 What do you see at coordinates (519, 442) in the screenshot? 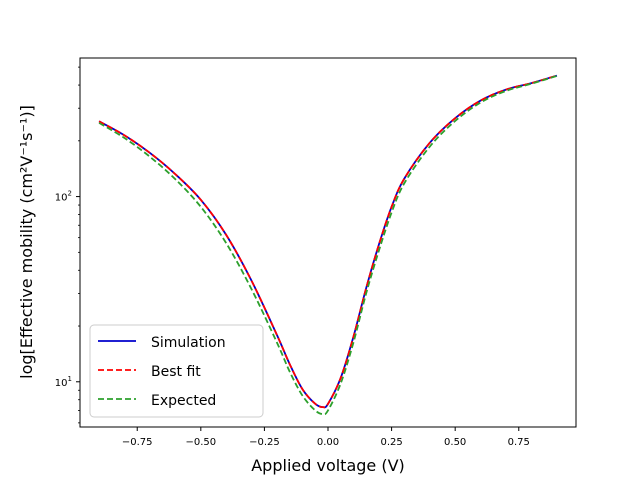
I see `x-tick-label: 0.75` at bounding box center [519, 442].